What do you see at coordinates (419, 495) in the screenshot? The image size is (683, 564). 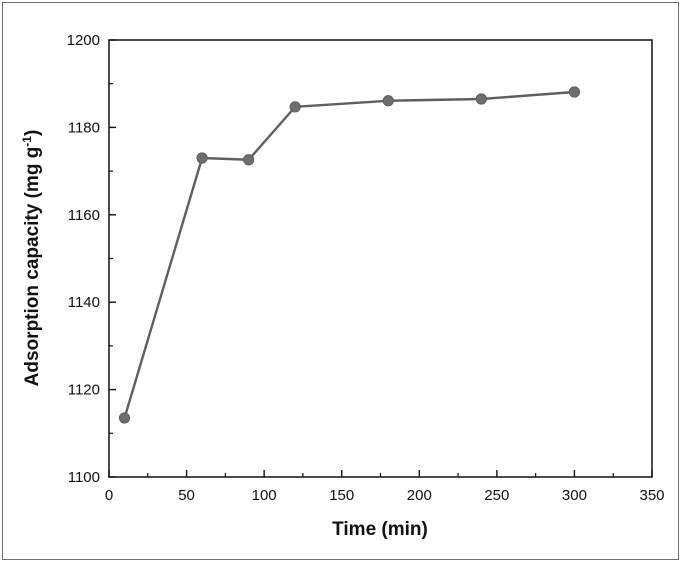 I see `x-tick-label: 200` at bounding box center [419, 495].